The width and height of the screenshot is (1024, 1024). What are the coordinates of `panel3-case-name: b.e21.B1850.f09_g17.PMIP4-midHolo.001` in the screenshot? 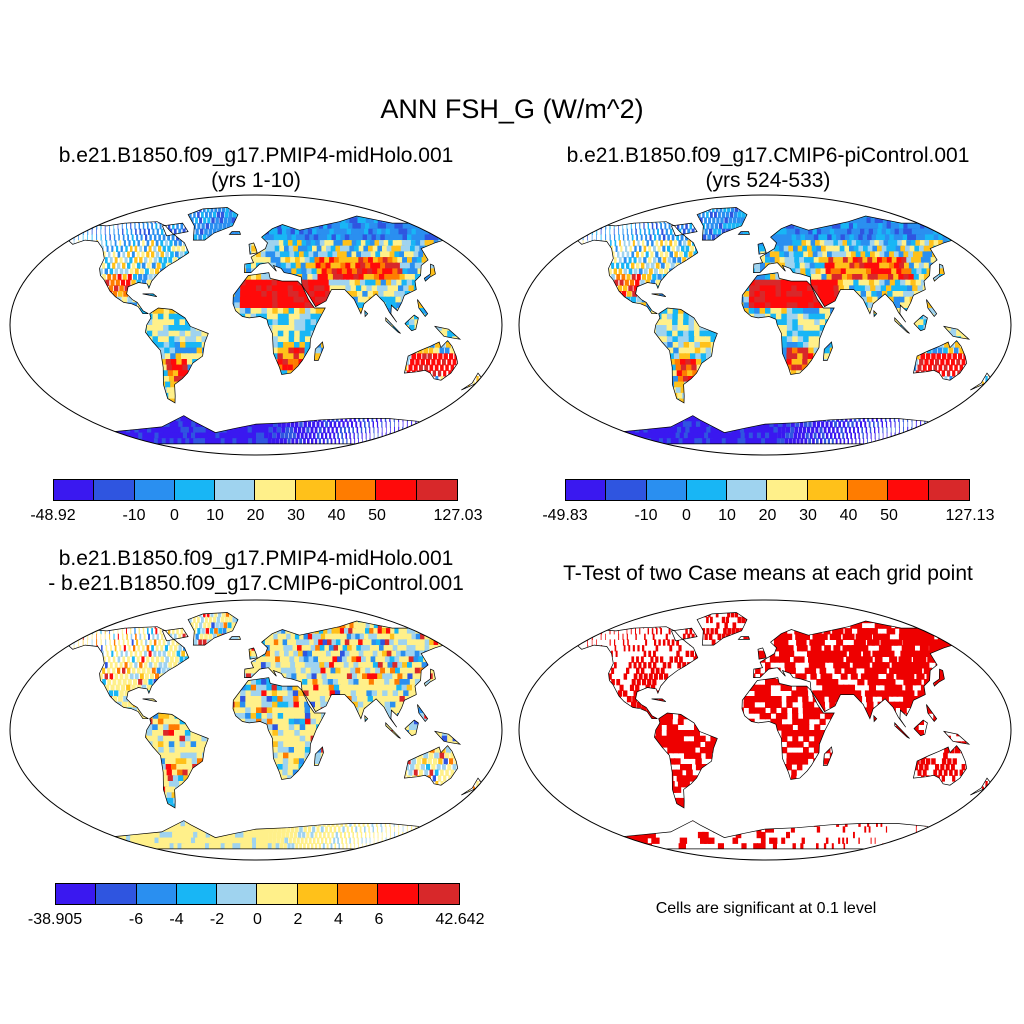 It's located at (256, 558).